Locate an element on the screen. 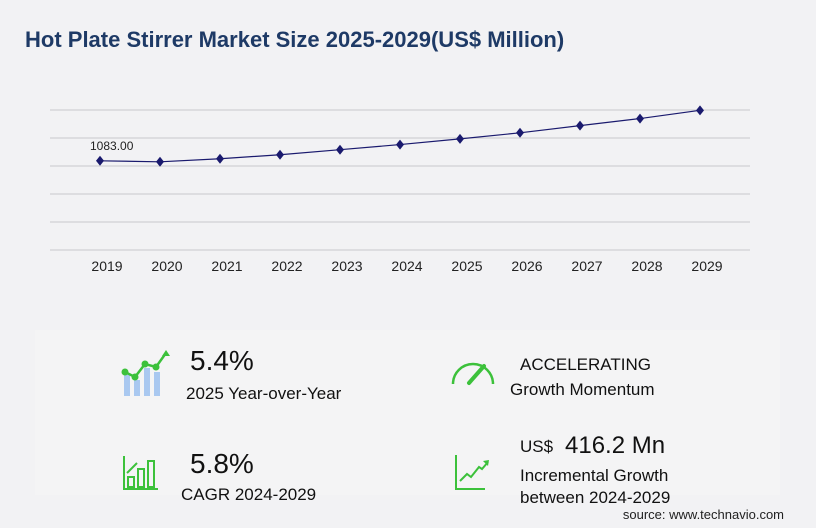  momentum-value: ACCELERATING is located at coordinates (585, 364).